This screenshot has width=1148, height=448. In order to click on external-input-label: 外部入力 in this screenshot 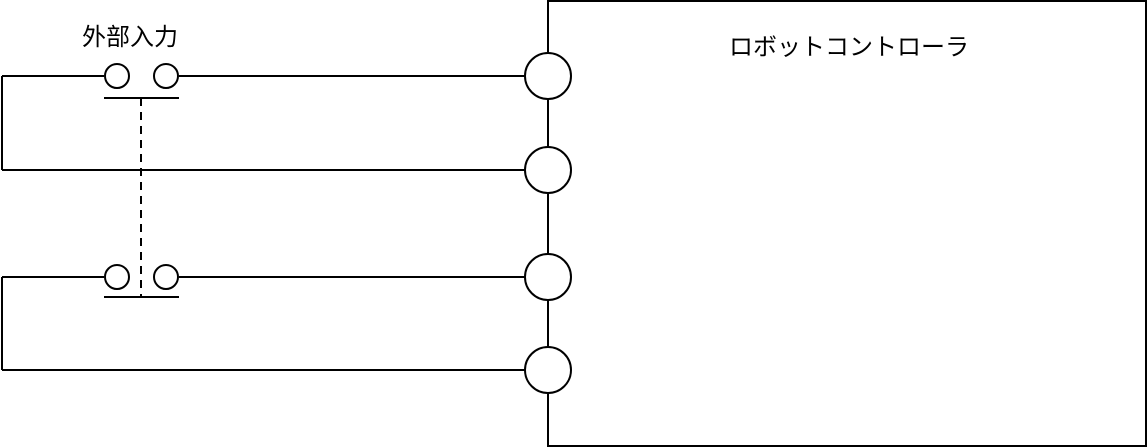, I will do `click(130, 37)`.